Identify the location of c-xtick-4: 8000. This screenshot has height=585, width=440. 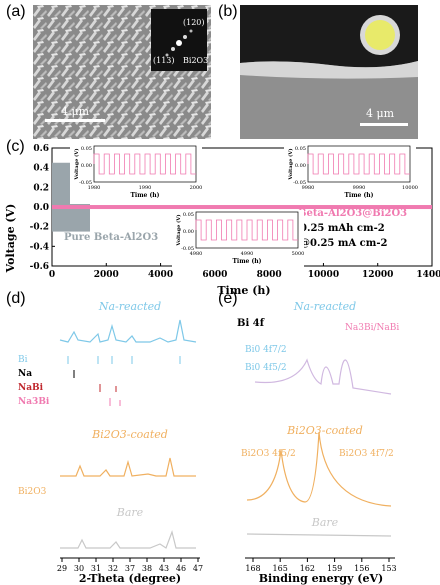
(269, 275).